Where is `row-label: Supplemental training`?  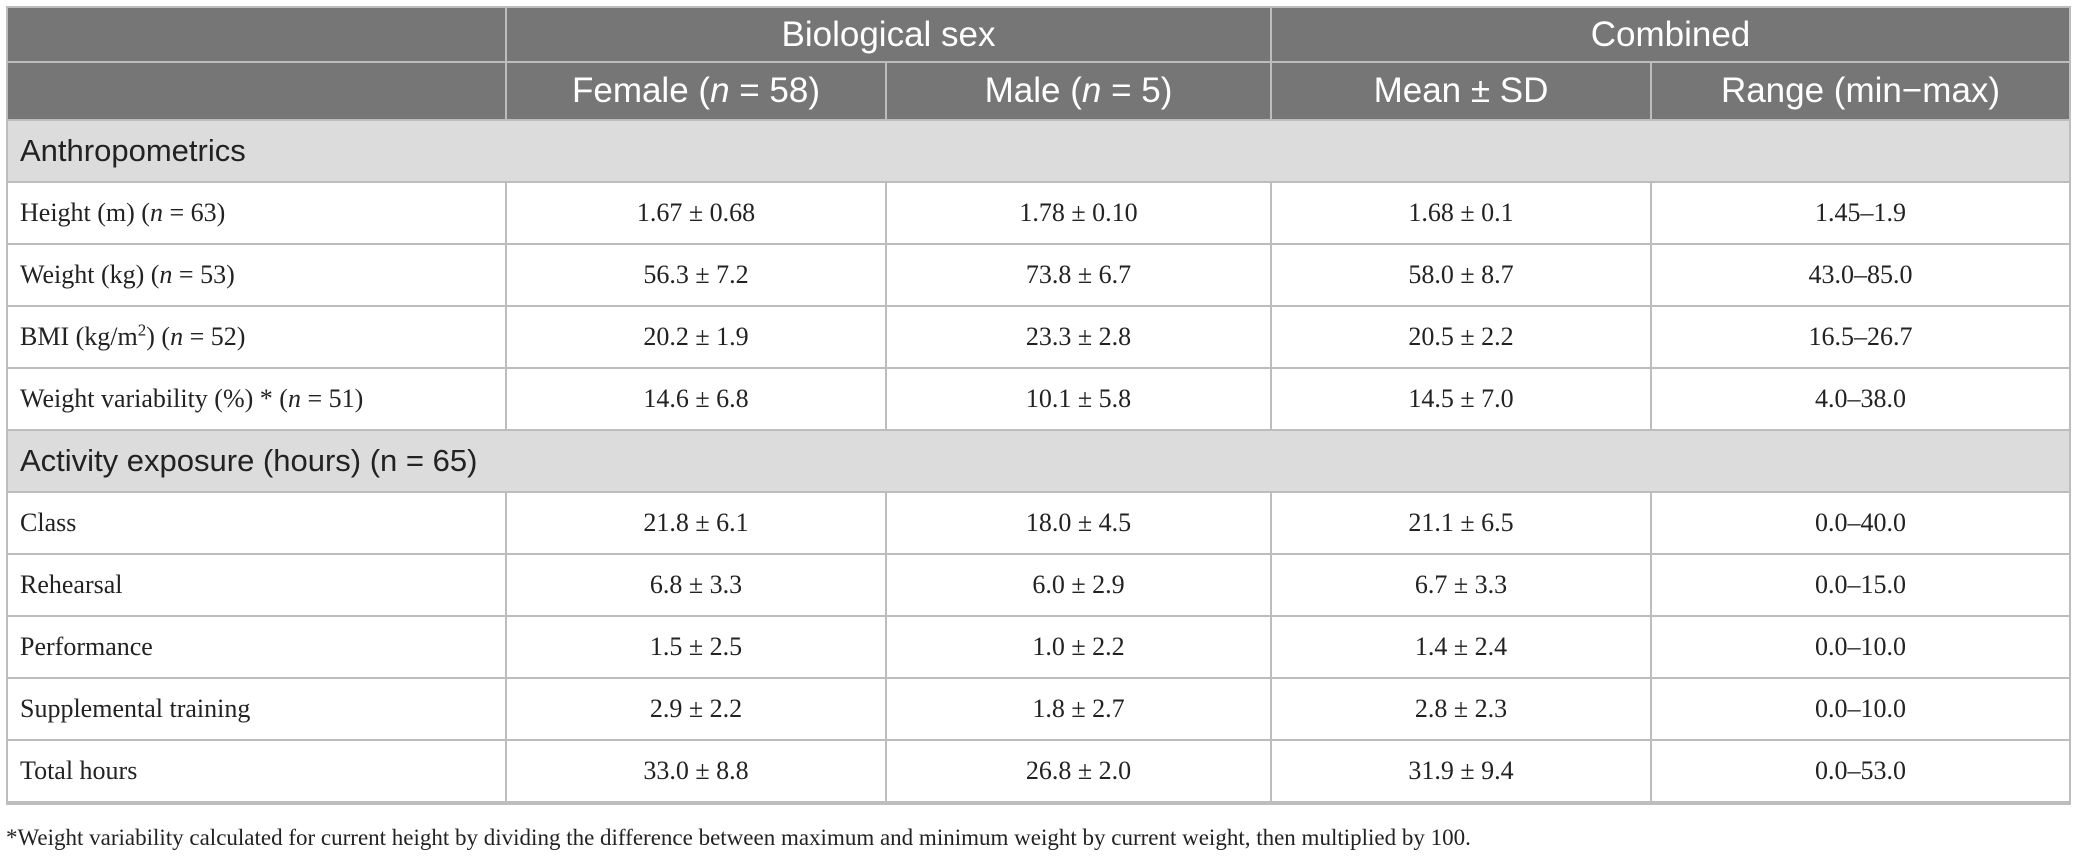 row-label: Supplemental training is located at coordinates (256, 709).